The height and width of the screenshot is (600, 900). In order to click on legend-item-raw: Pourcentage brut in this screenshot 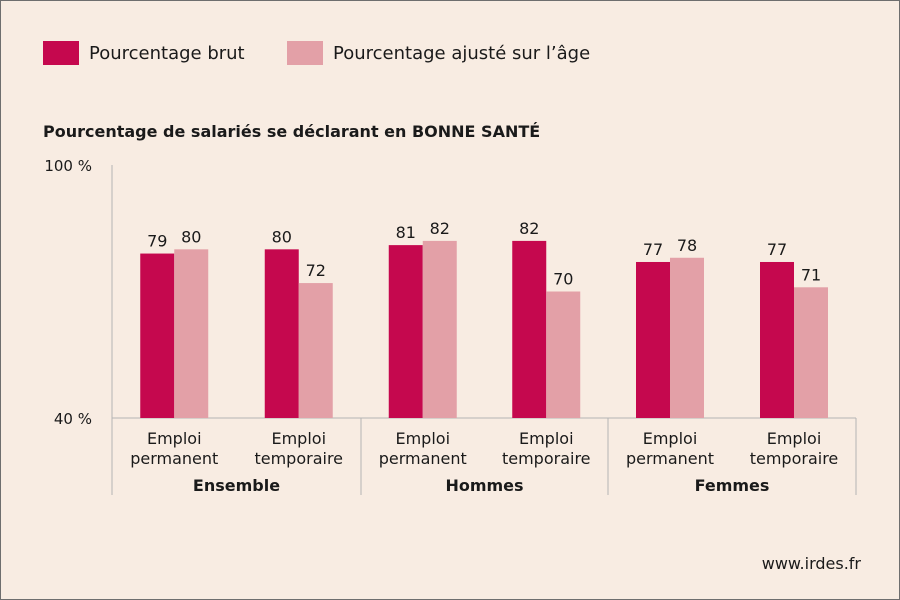, I will do `click(144, 53)`.